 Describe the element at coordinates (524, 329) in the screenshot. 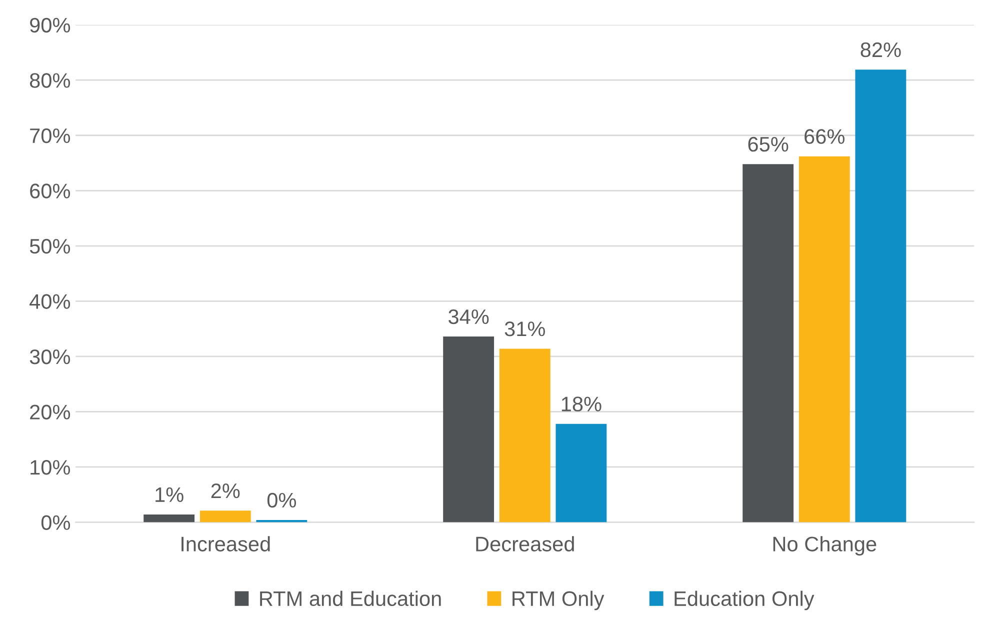

I see `data-label: 31%` at that location.